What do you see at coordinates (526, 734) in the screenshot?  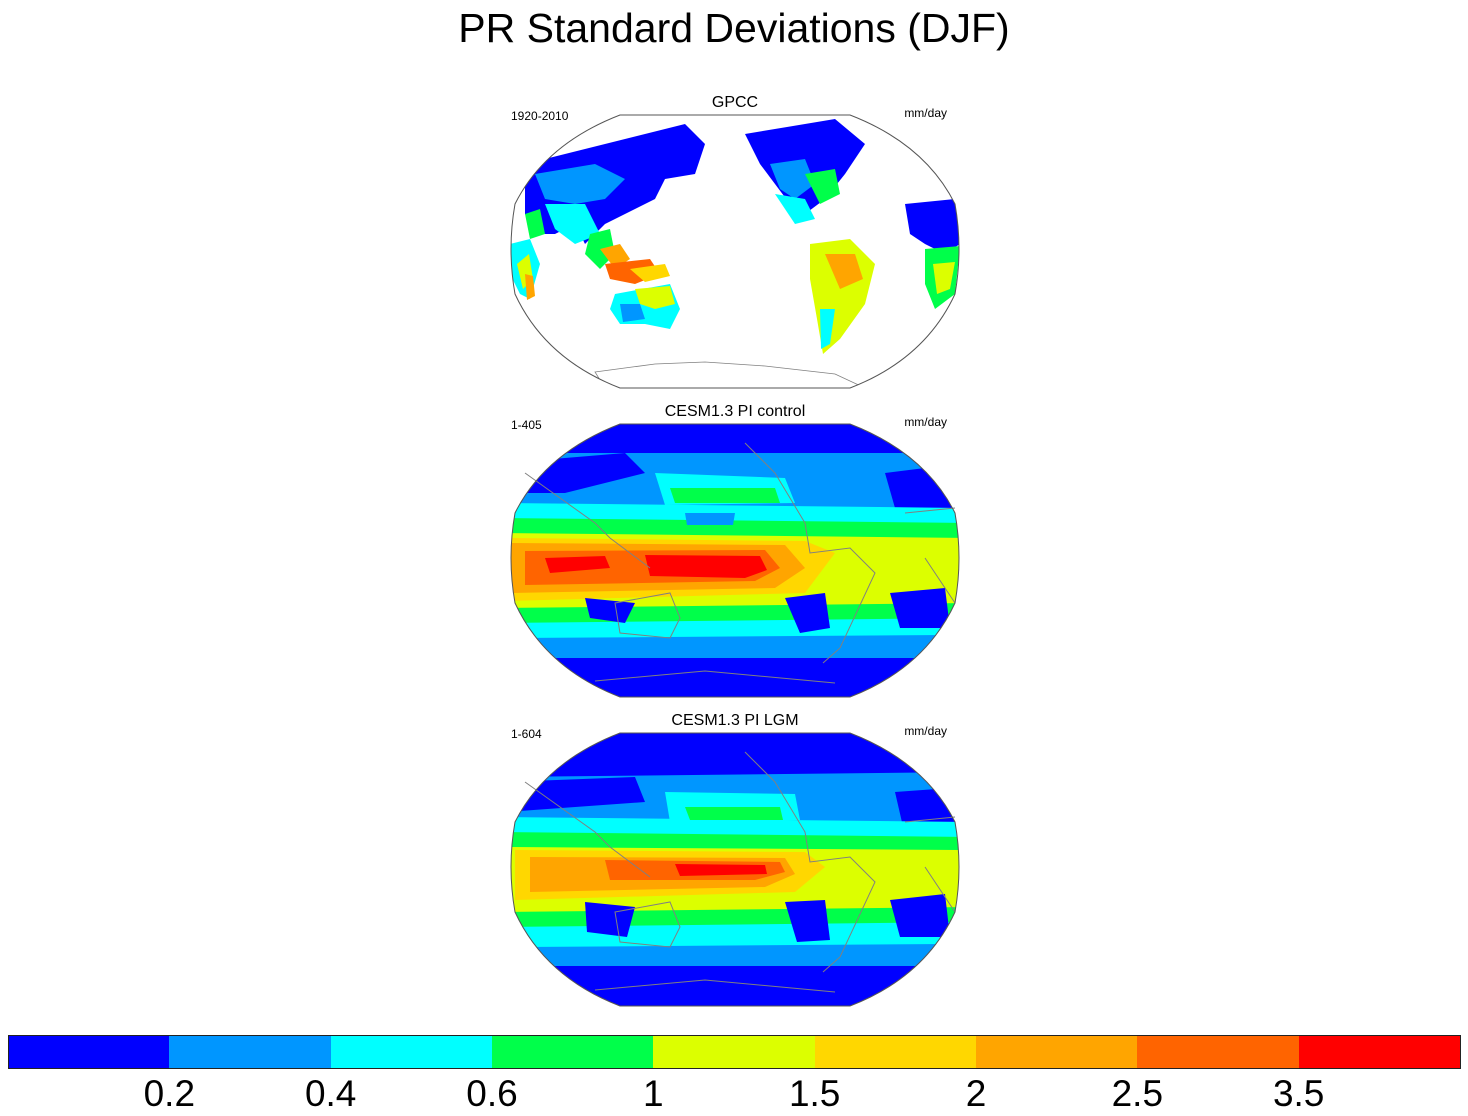 I see `panel-period: 1-604` at bounding box center [526, 734].